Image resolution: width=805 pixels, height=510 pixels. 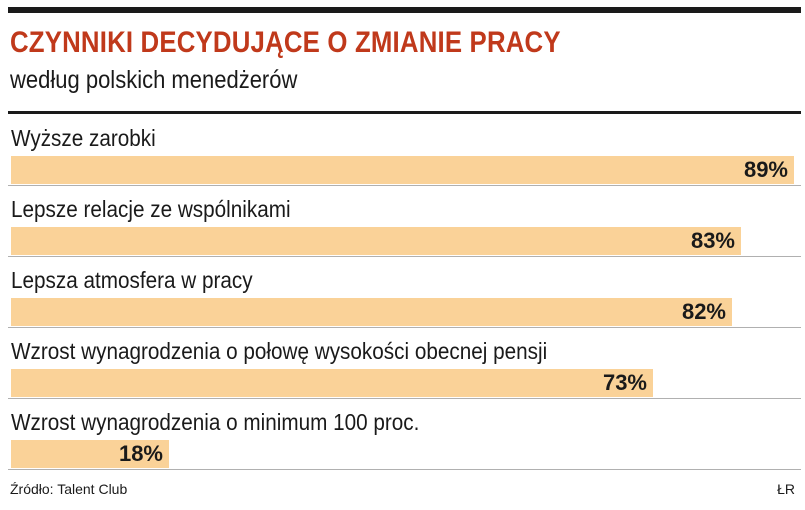 I want to click on value-label: 18%, so click(x=140, y=453).